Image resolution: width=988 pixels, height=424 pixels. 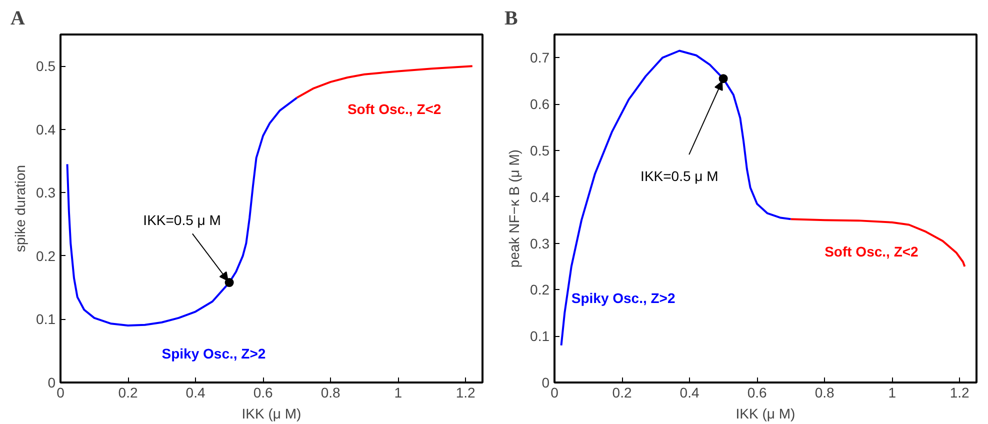 I want to click on chart-title: A, so click(x=18, y=19).